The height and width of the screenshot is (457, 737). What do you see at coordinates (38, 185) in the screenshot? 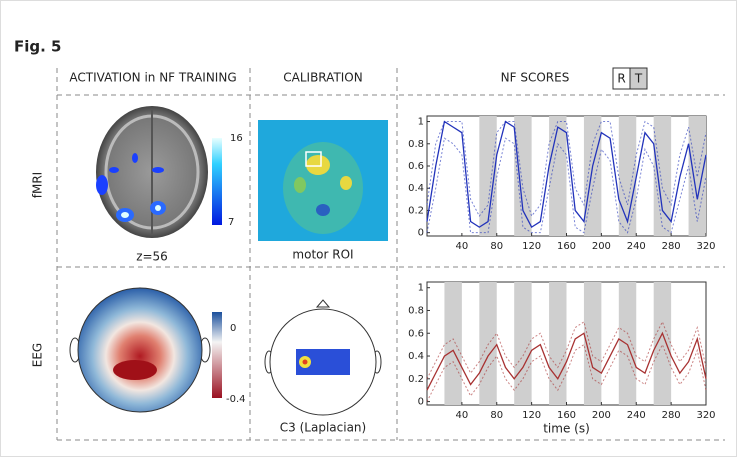
I see `row-label: fMRI` at bounding box center [38, 185].